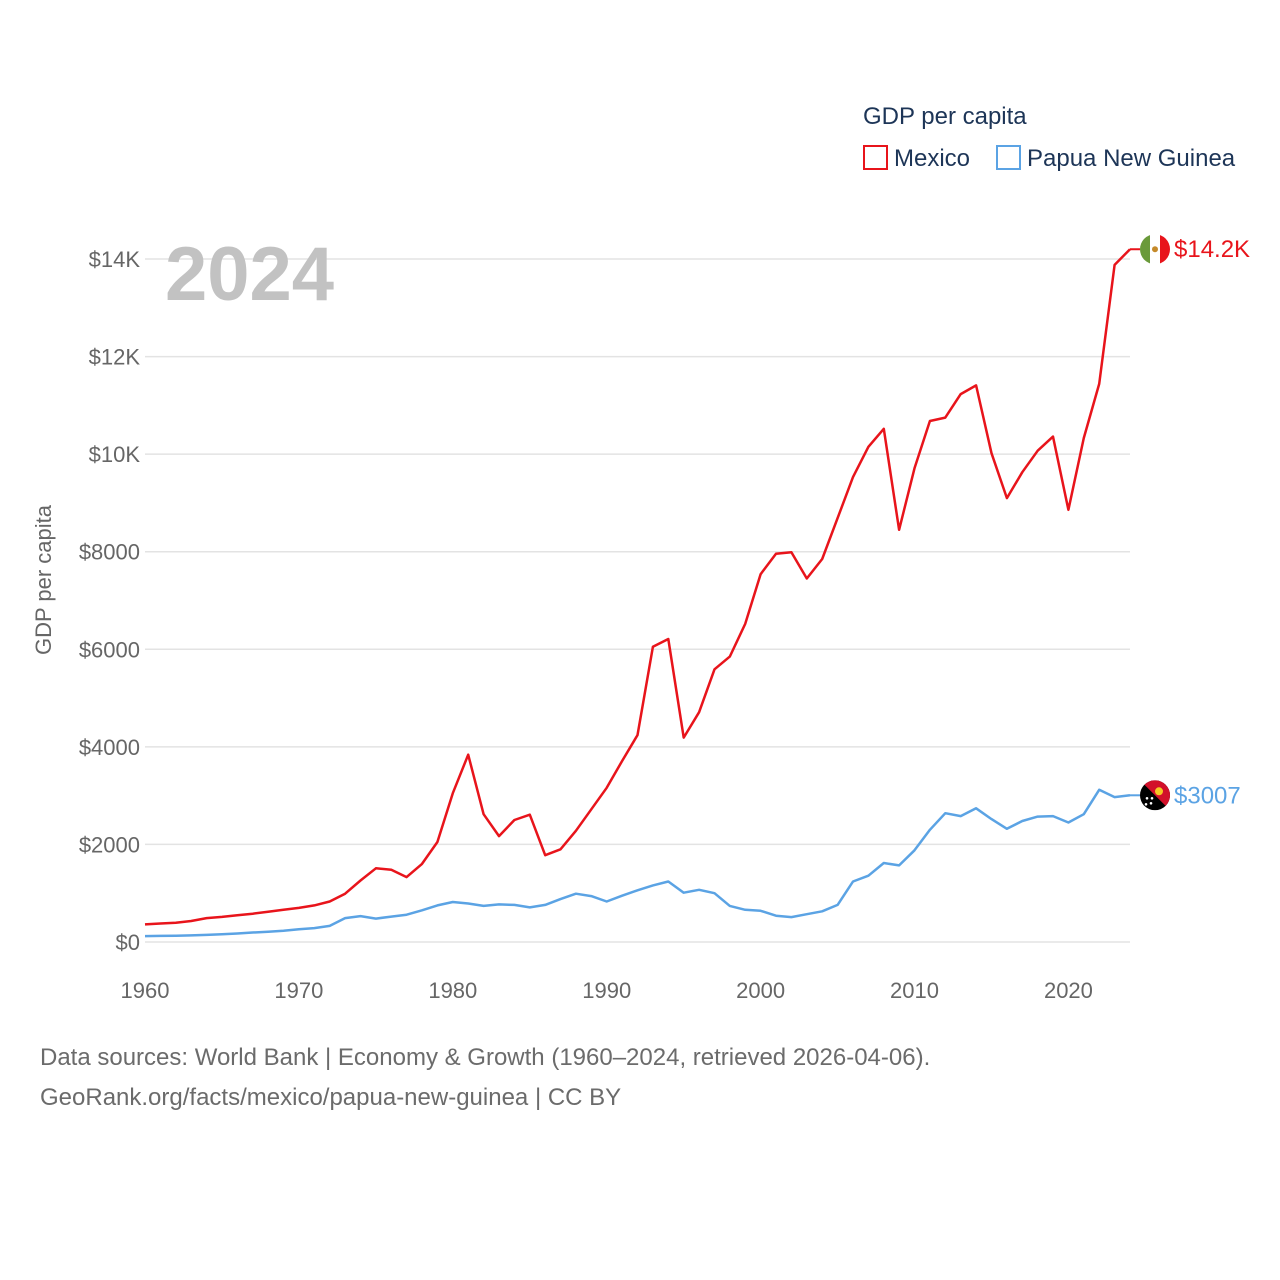 This screenshot has height=1280, width=1280. I want to click on year-label: 2024, so click(249, 274).